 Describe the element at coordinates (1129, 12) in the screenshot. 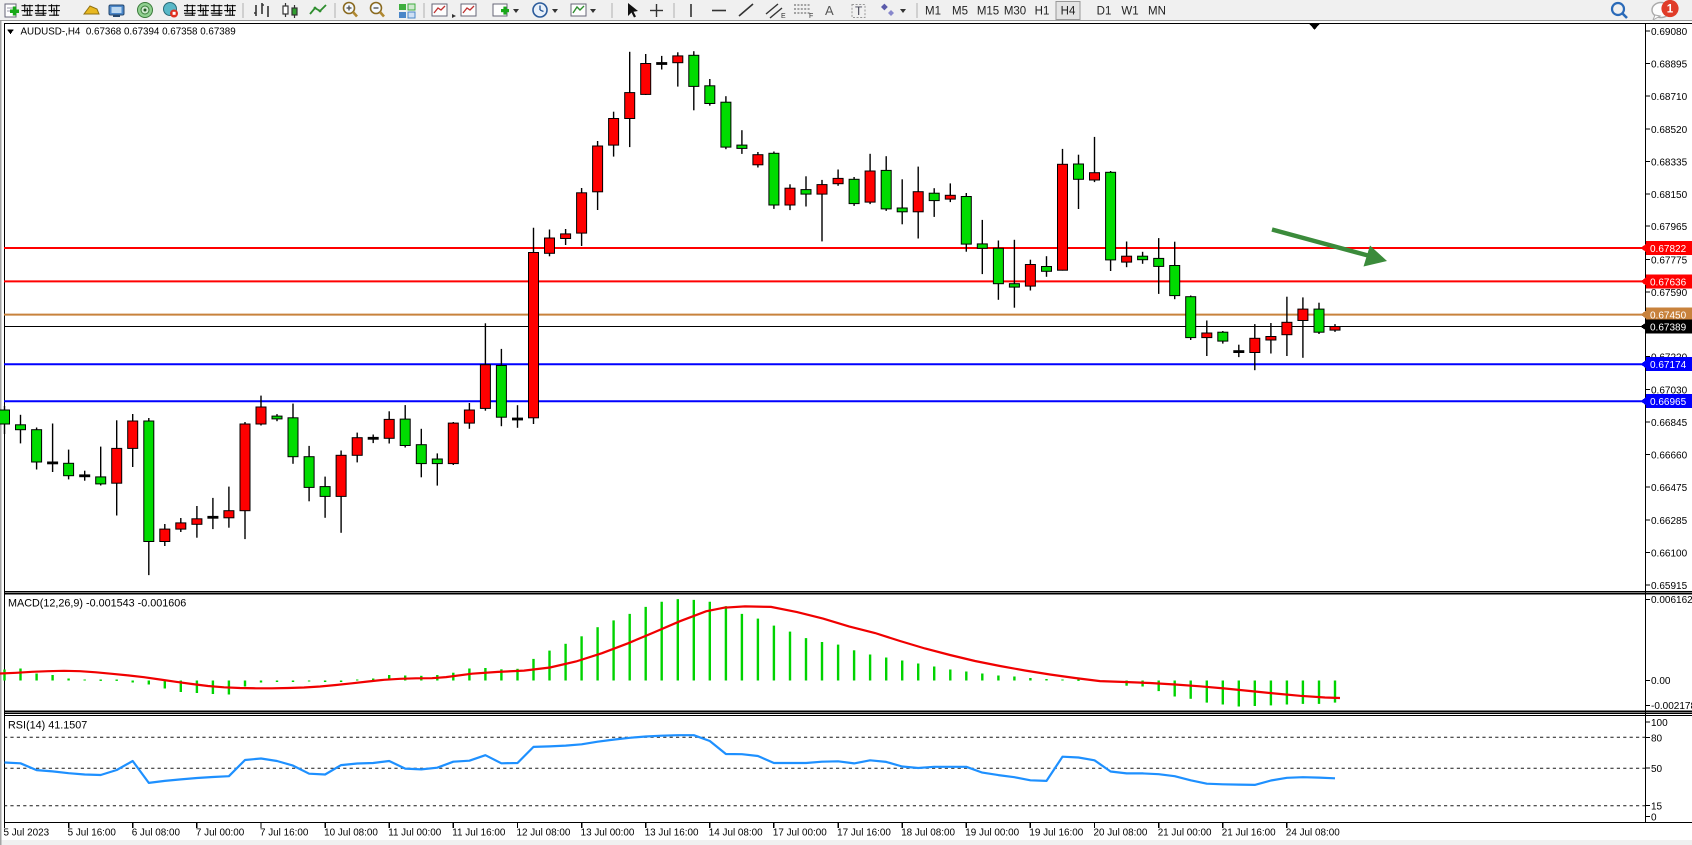

I see `svg-text: W1` at that location.